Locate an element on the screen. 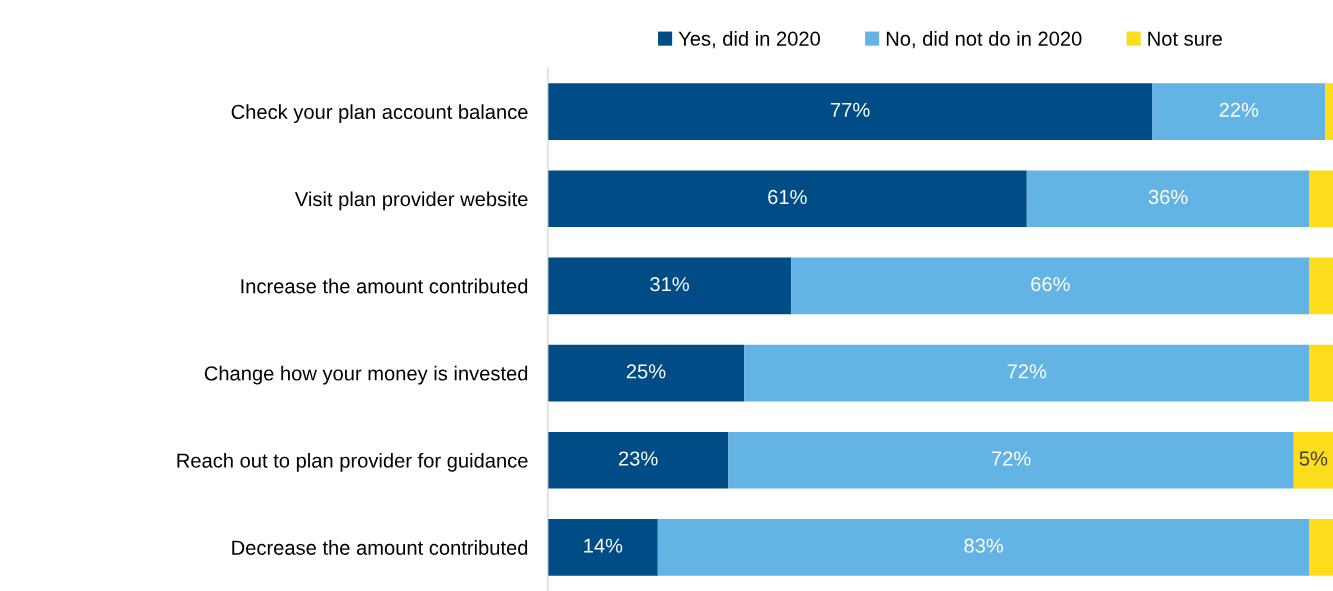 The image size is (1333, 591). data-label: 14% is located at coordinates (603, 545).